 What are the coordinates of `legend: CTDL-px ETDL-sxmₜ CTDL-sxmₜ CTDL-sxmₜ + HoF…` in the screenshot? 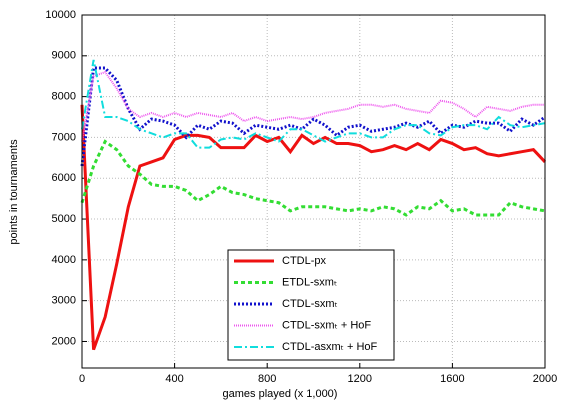 It's located at (311, 305).